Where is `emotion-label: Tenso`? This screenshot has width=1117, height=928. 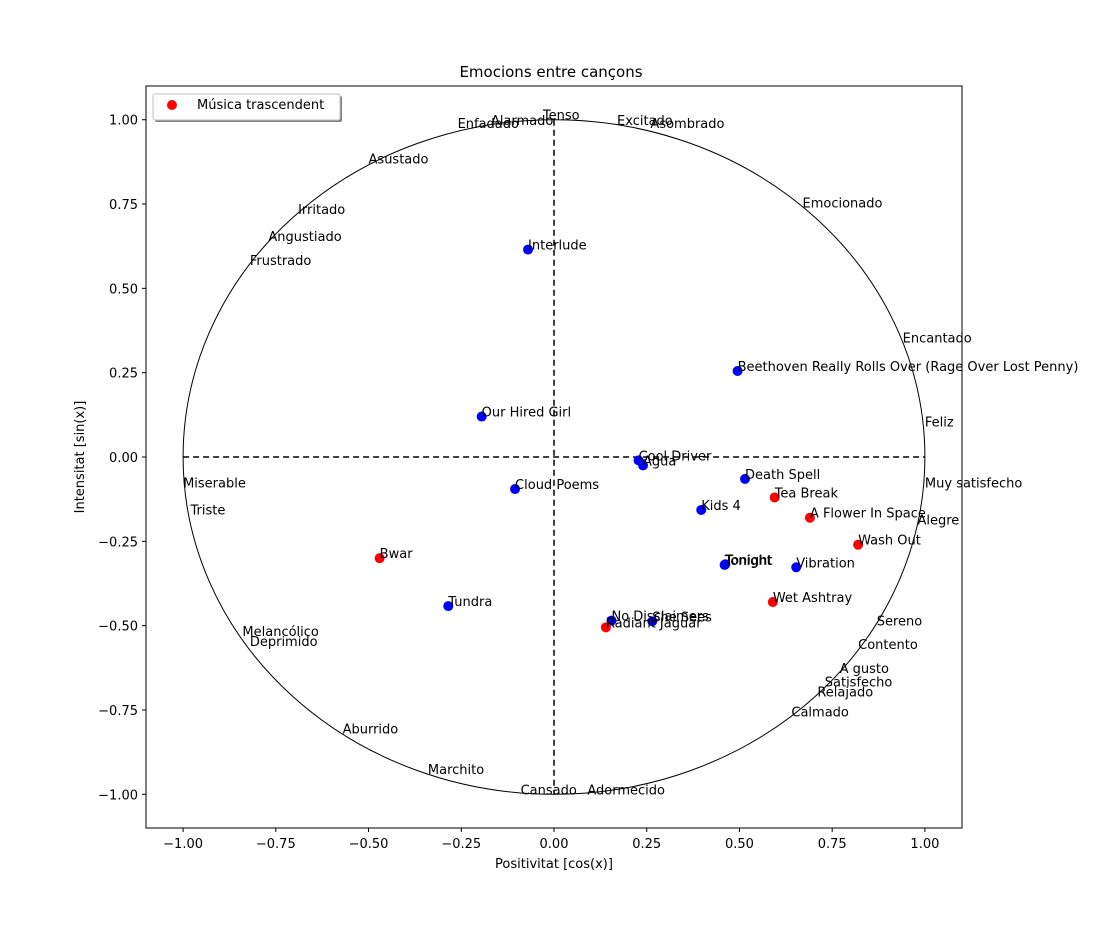 emotion-label: Tenso is located at coordinates (561, 116).